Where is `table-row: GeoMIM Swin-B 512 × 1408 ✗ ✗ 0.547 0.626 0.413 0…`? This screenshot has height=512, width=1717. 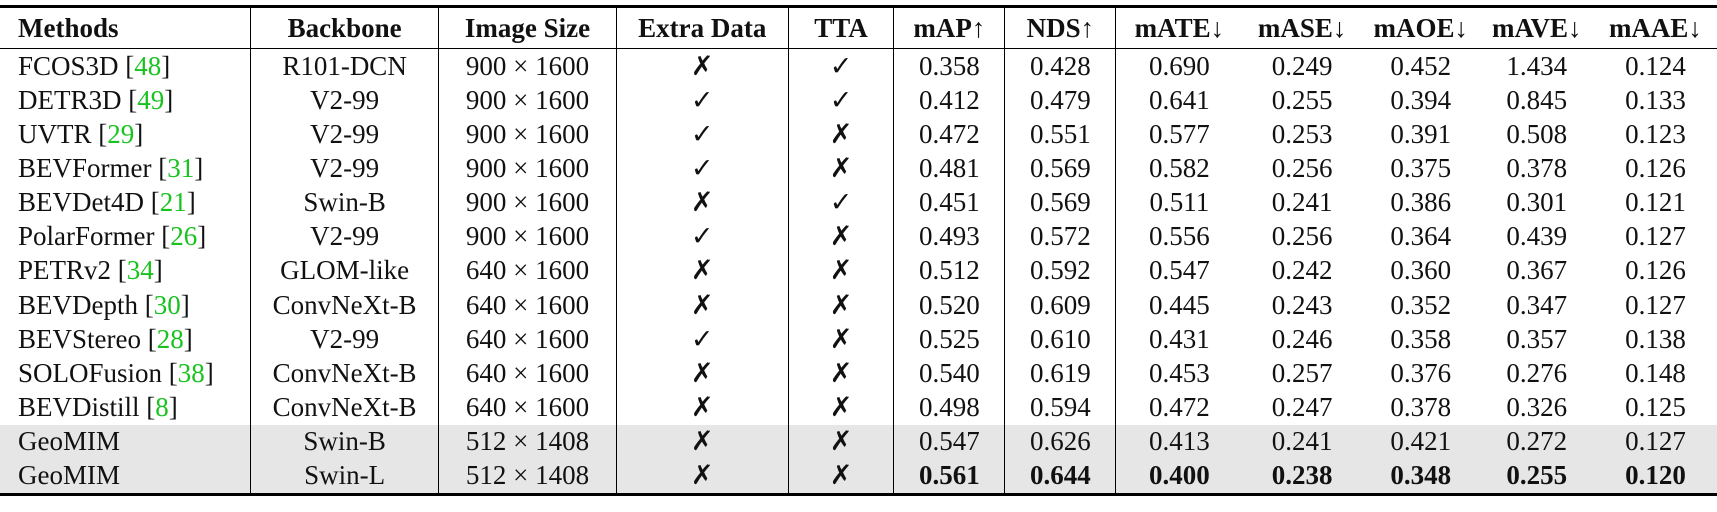
table-row: GeoMIM Swin-B 512 × 1408 ✗ ✗ 0.547 0.626 0.413 0… is located at coordinates (858, 441).